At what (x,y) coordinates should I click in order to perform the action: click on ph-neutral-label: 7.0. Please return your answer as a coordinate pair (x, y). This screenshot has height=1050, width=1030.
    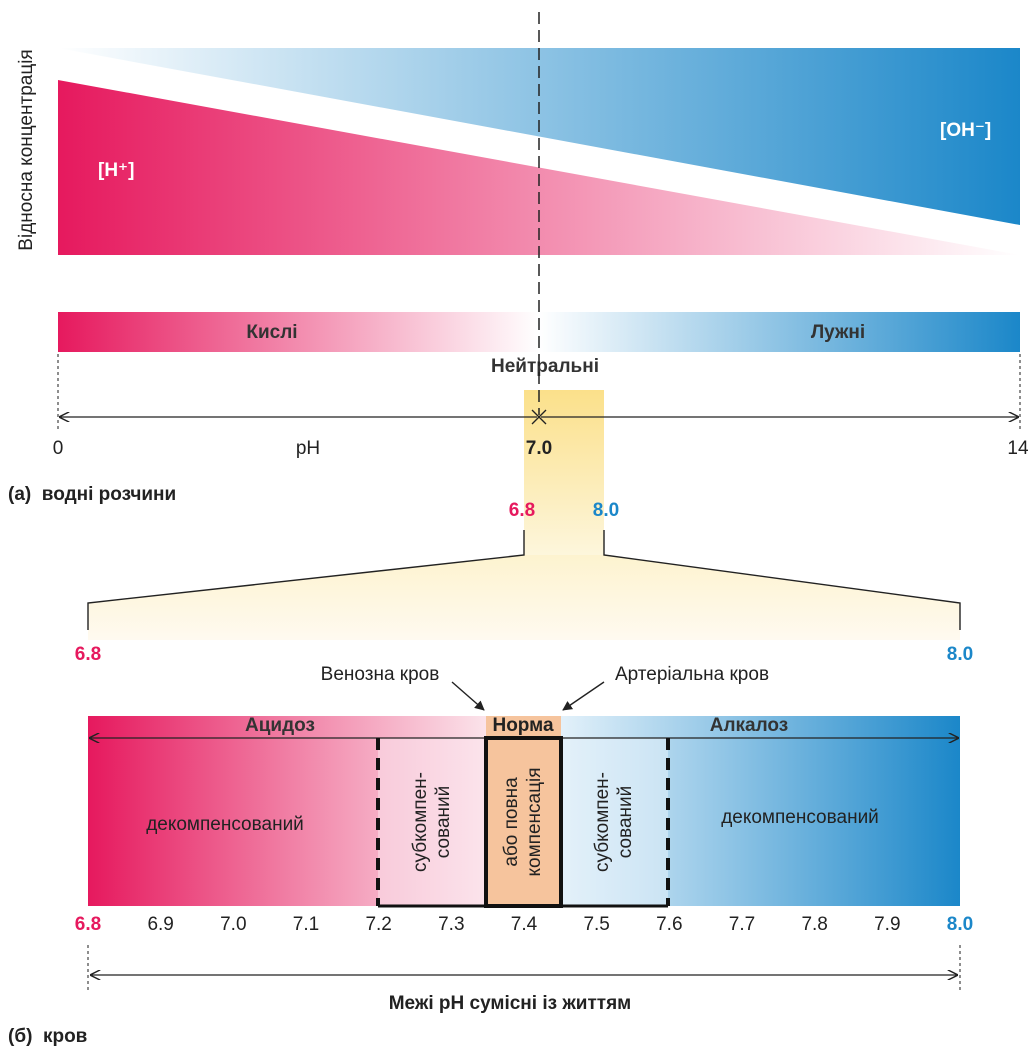
    Looking at the image, I should click on (539, 448).